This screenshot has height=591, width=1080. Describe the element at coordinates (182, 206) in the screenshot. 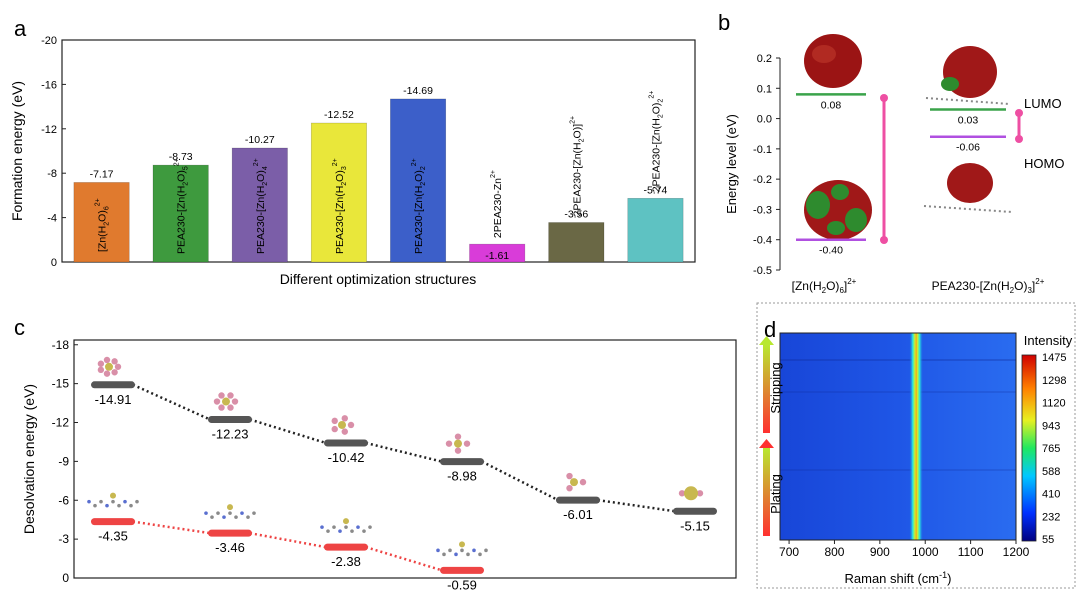

I see `bar-category-label: PEA230-[Zn(H2O)52+` at that location.